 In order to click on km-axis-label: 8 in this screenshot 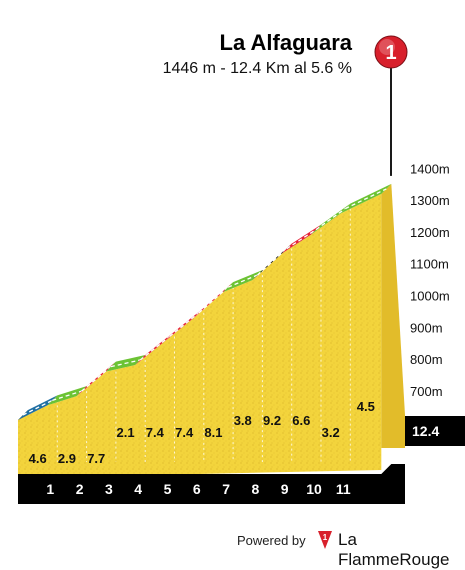, I will do `click(256, 489)`.